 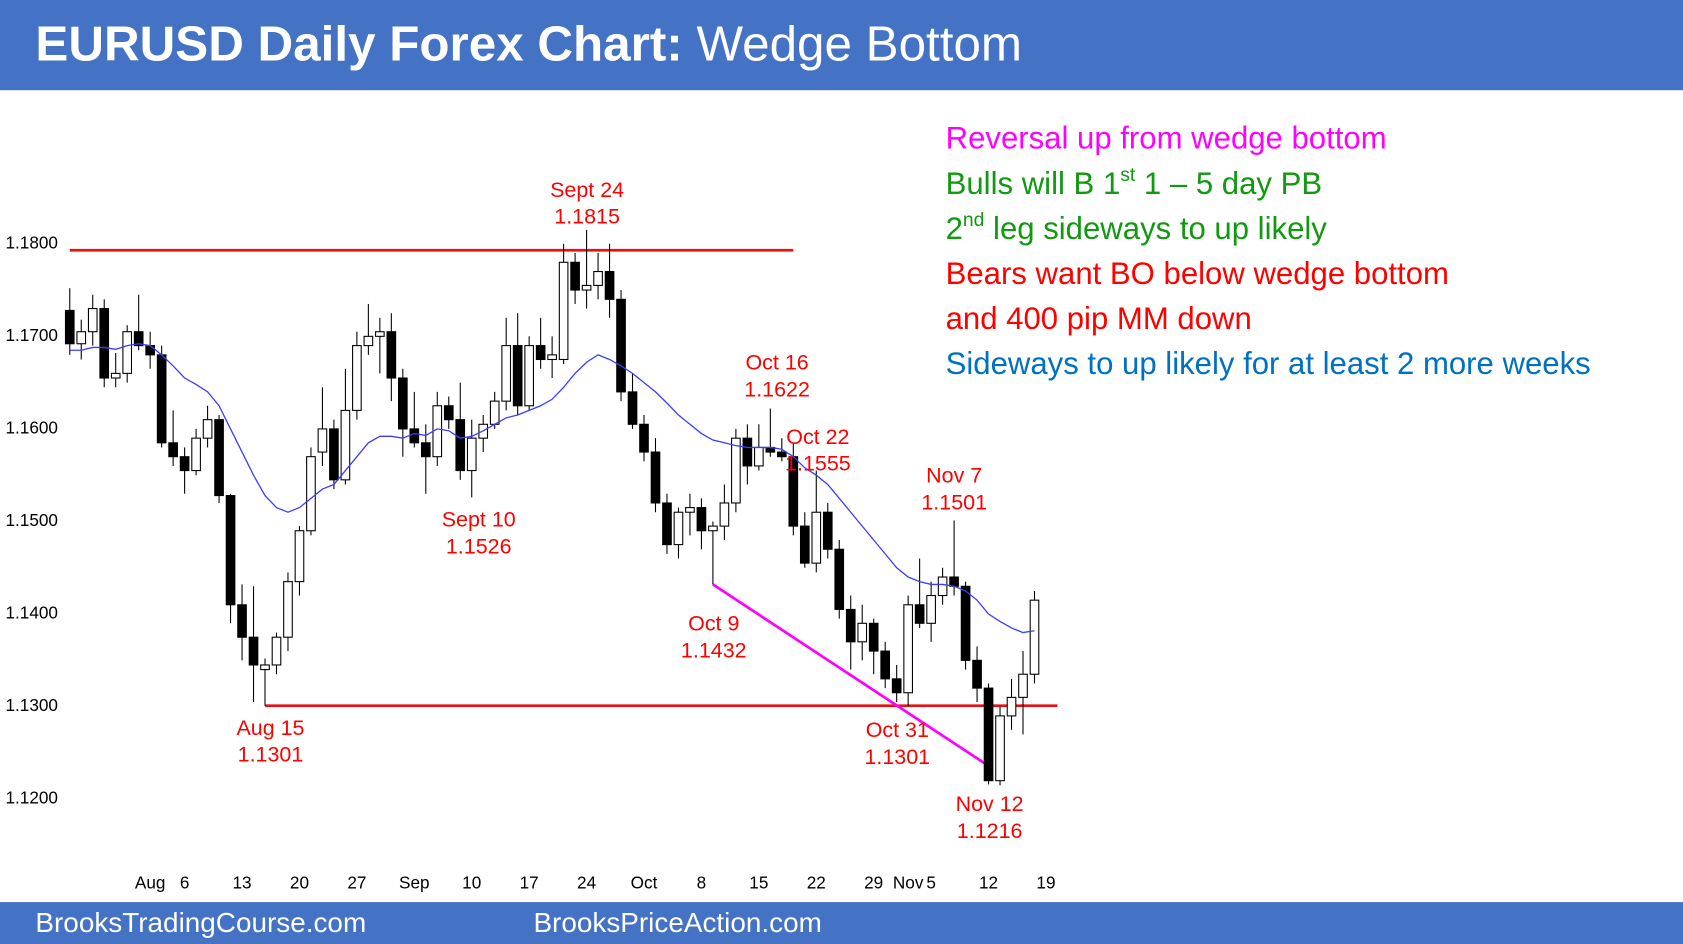 I want to click on annotation: 1.1815, so click(x=587, y=217).